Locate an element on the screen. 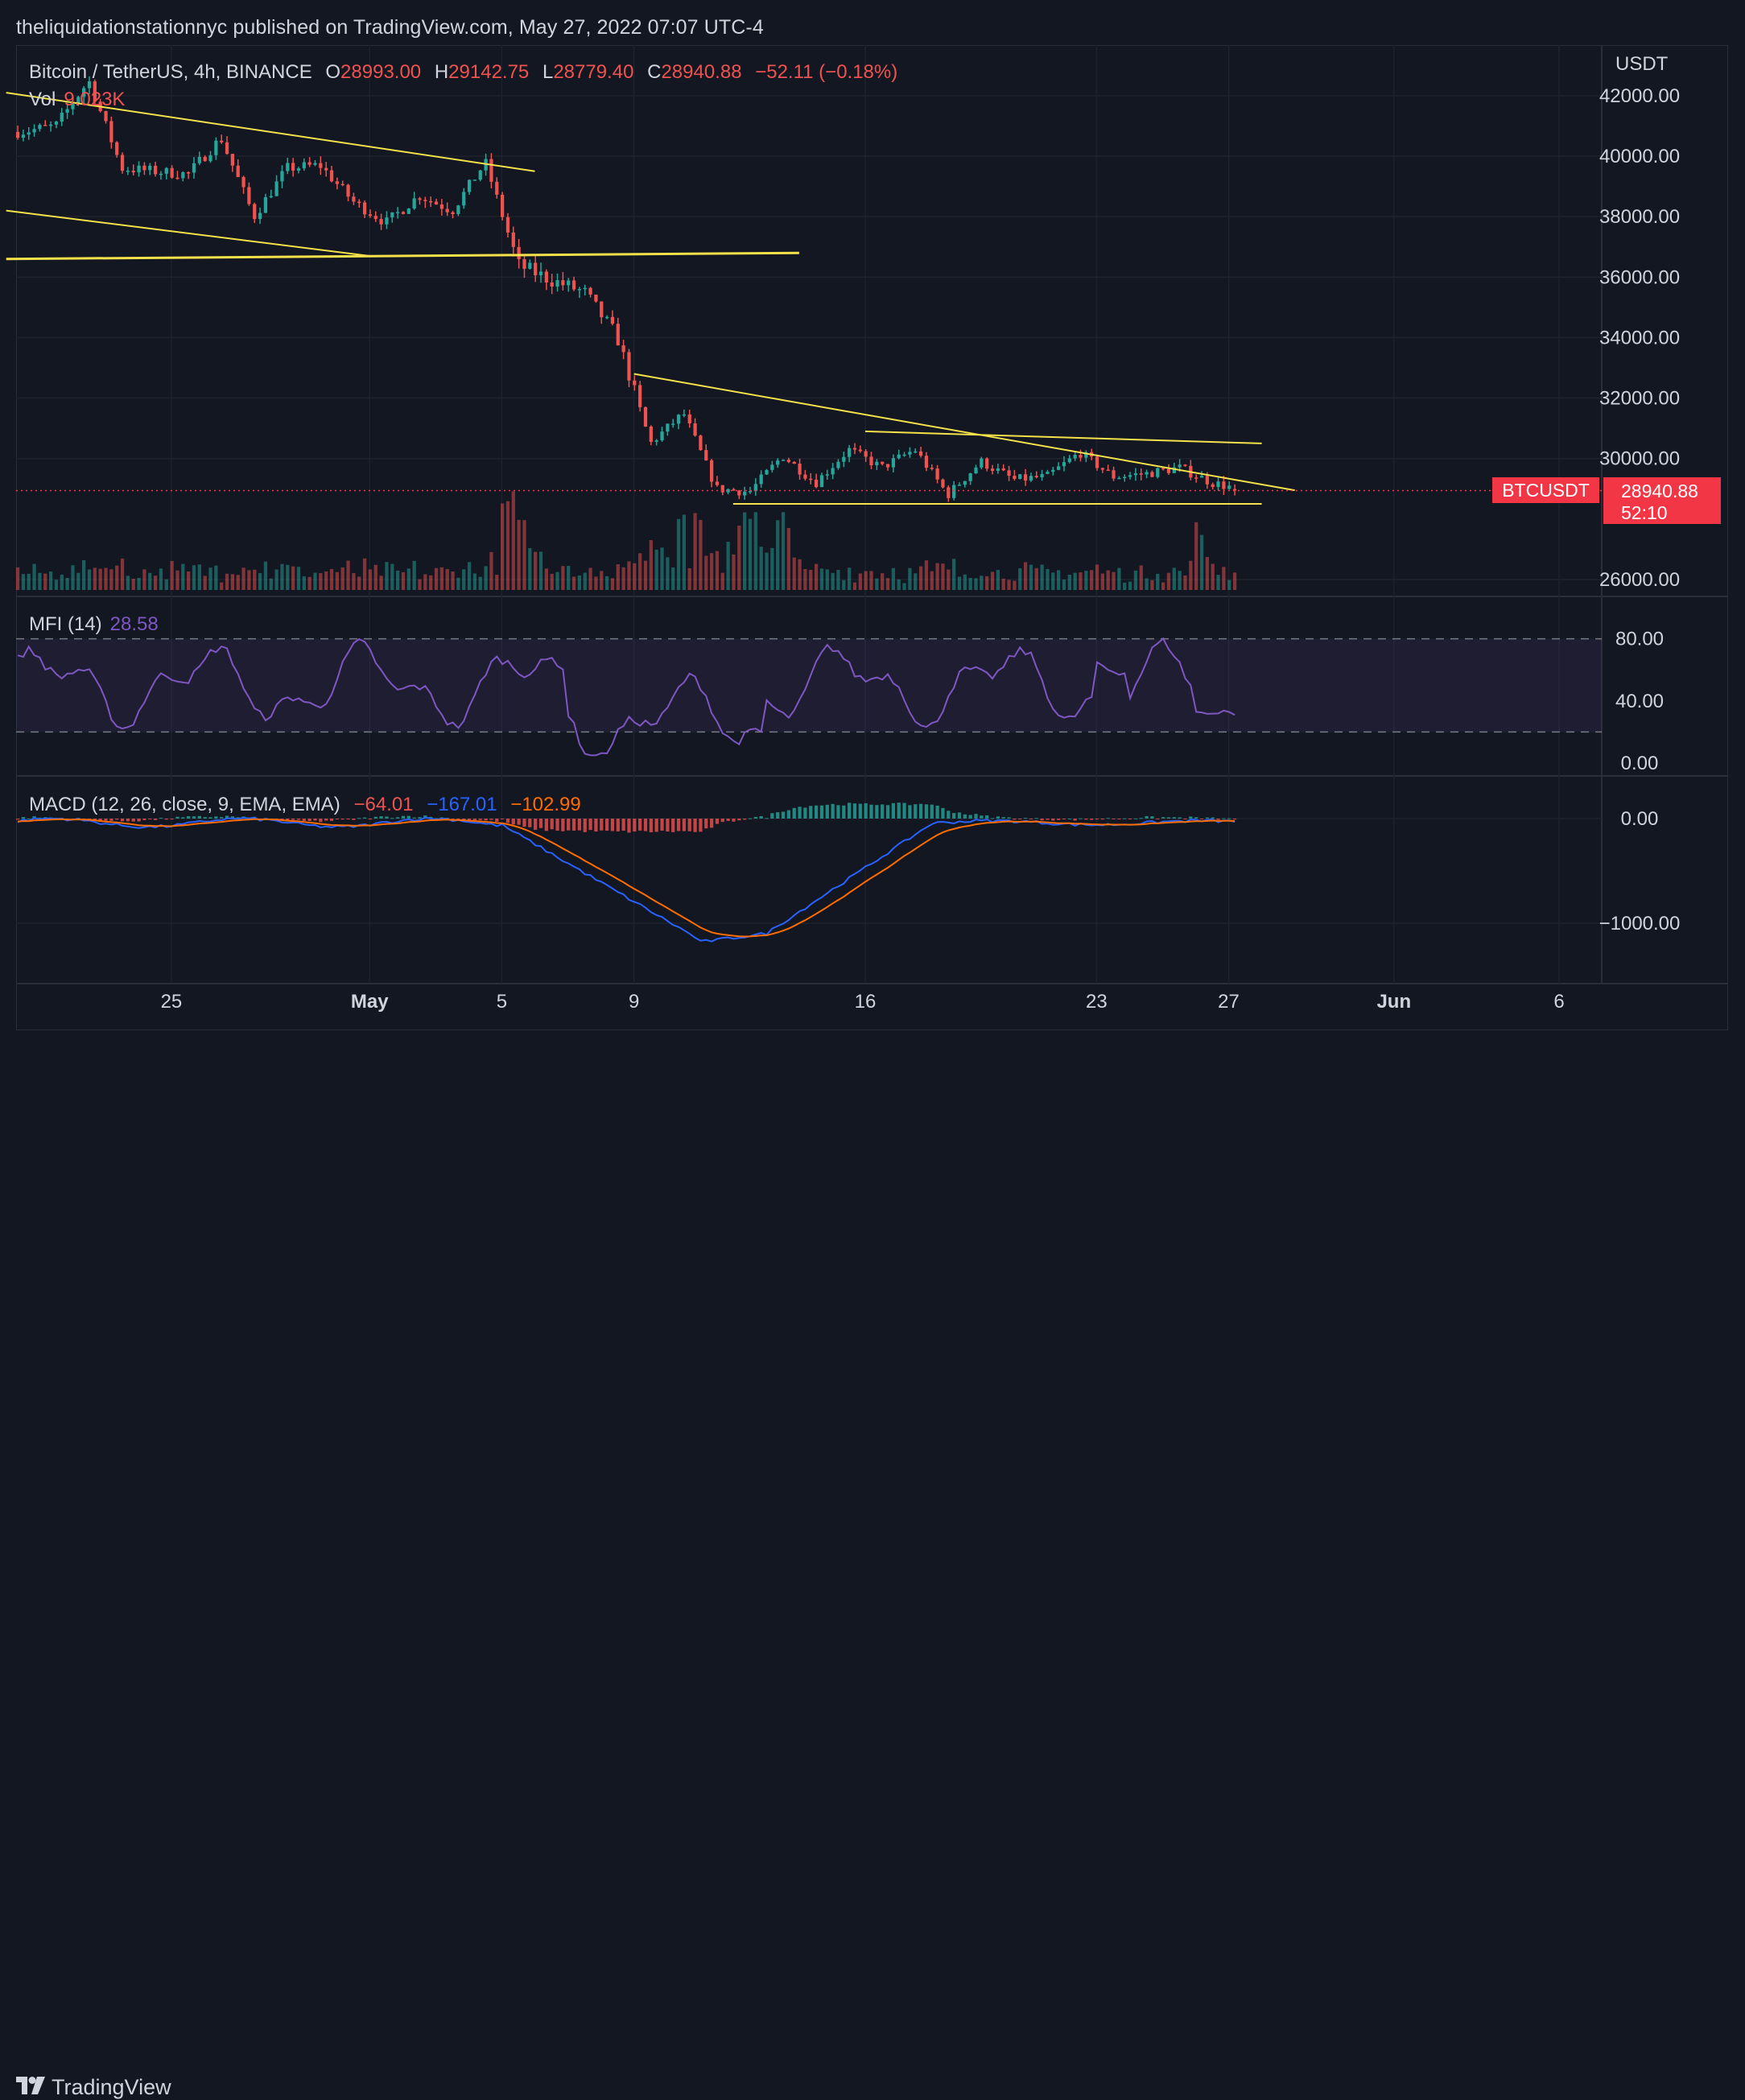 This screenshot has height=2100, width=1745. mfi-value: 28.58 is located at coordinates (134, 624).